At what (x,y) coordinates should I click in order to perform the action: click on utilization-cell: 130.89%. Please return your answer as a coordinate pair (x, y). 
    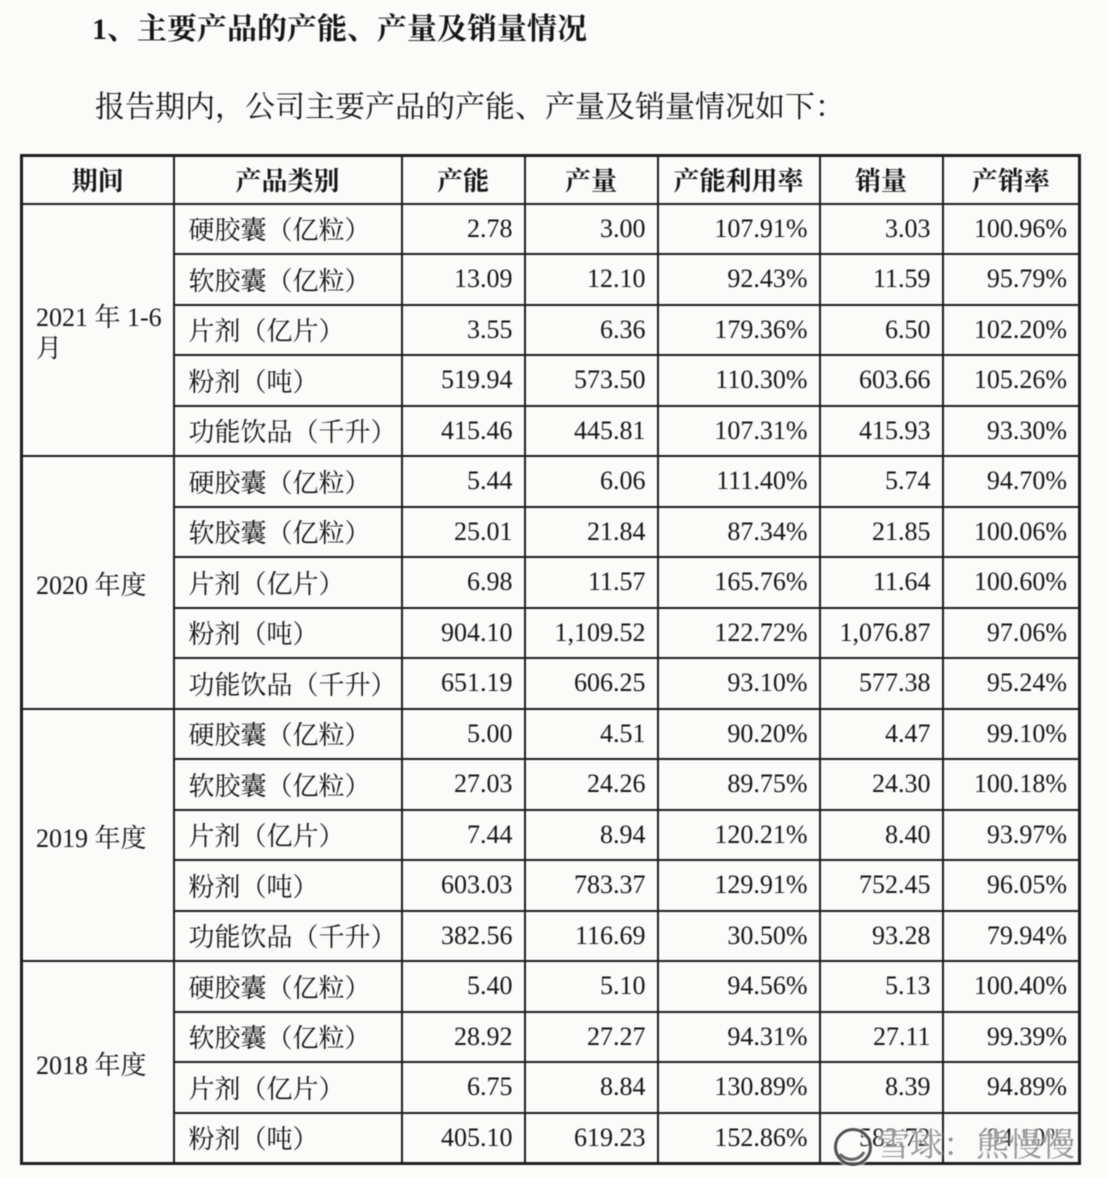
    Looking at the image, I should click on (738, 1087).